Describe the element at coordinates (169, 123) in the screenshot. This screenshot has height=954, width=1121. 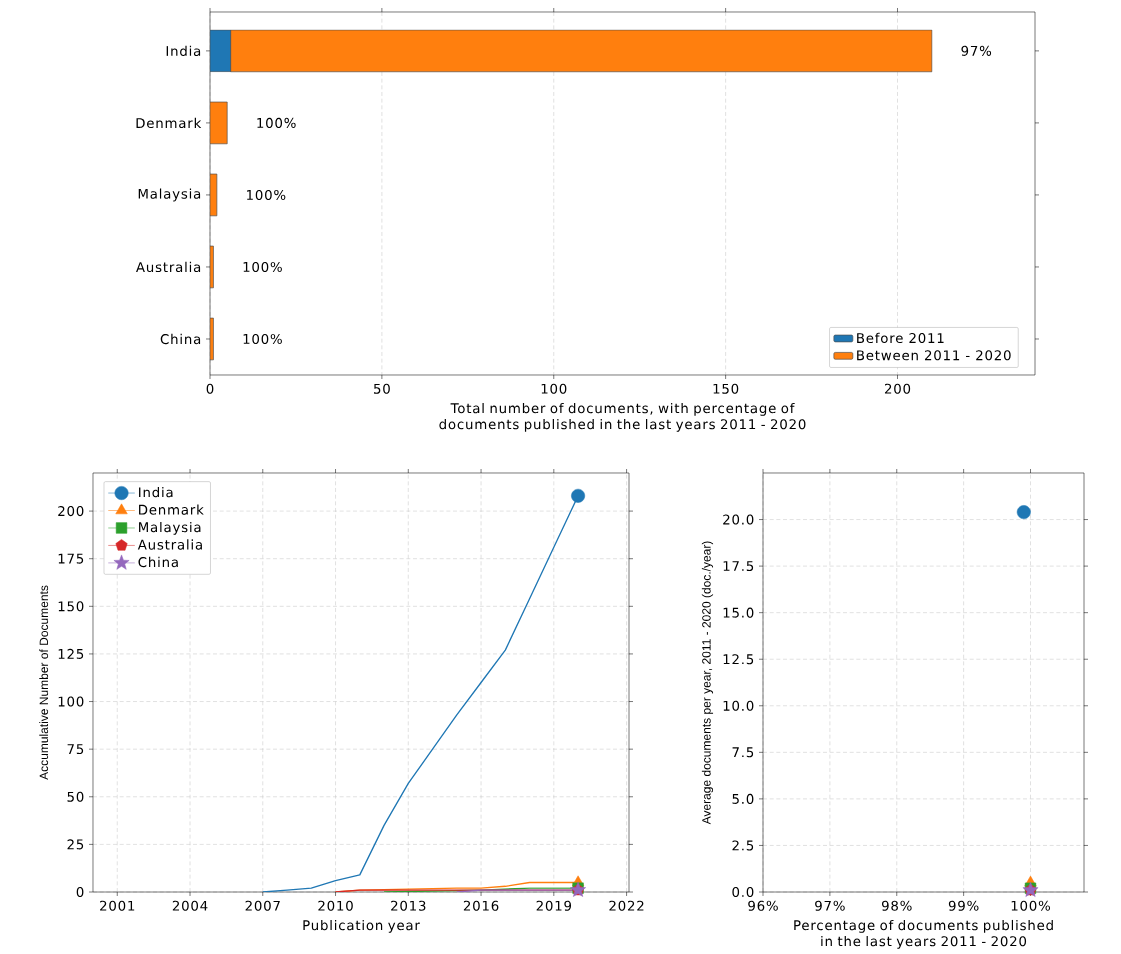
I see `y-tick-label: Denmark` at that location.